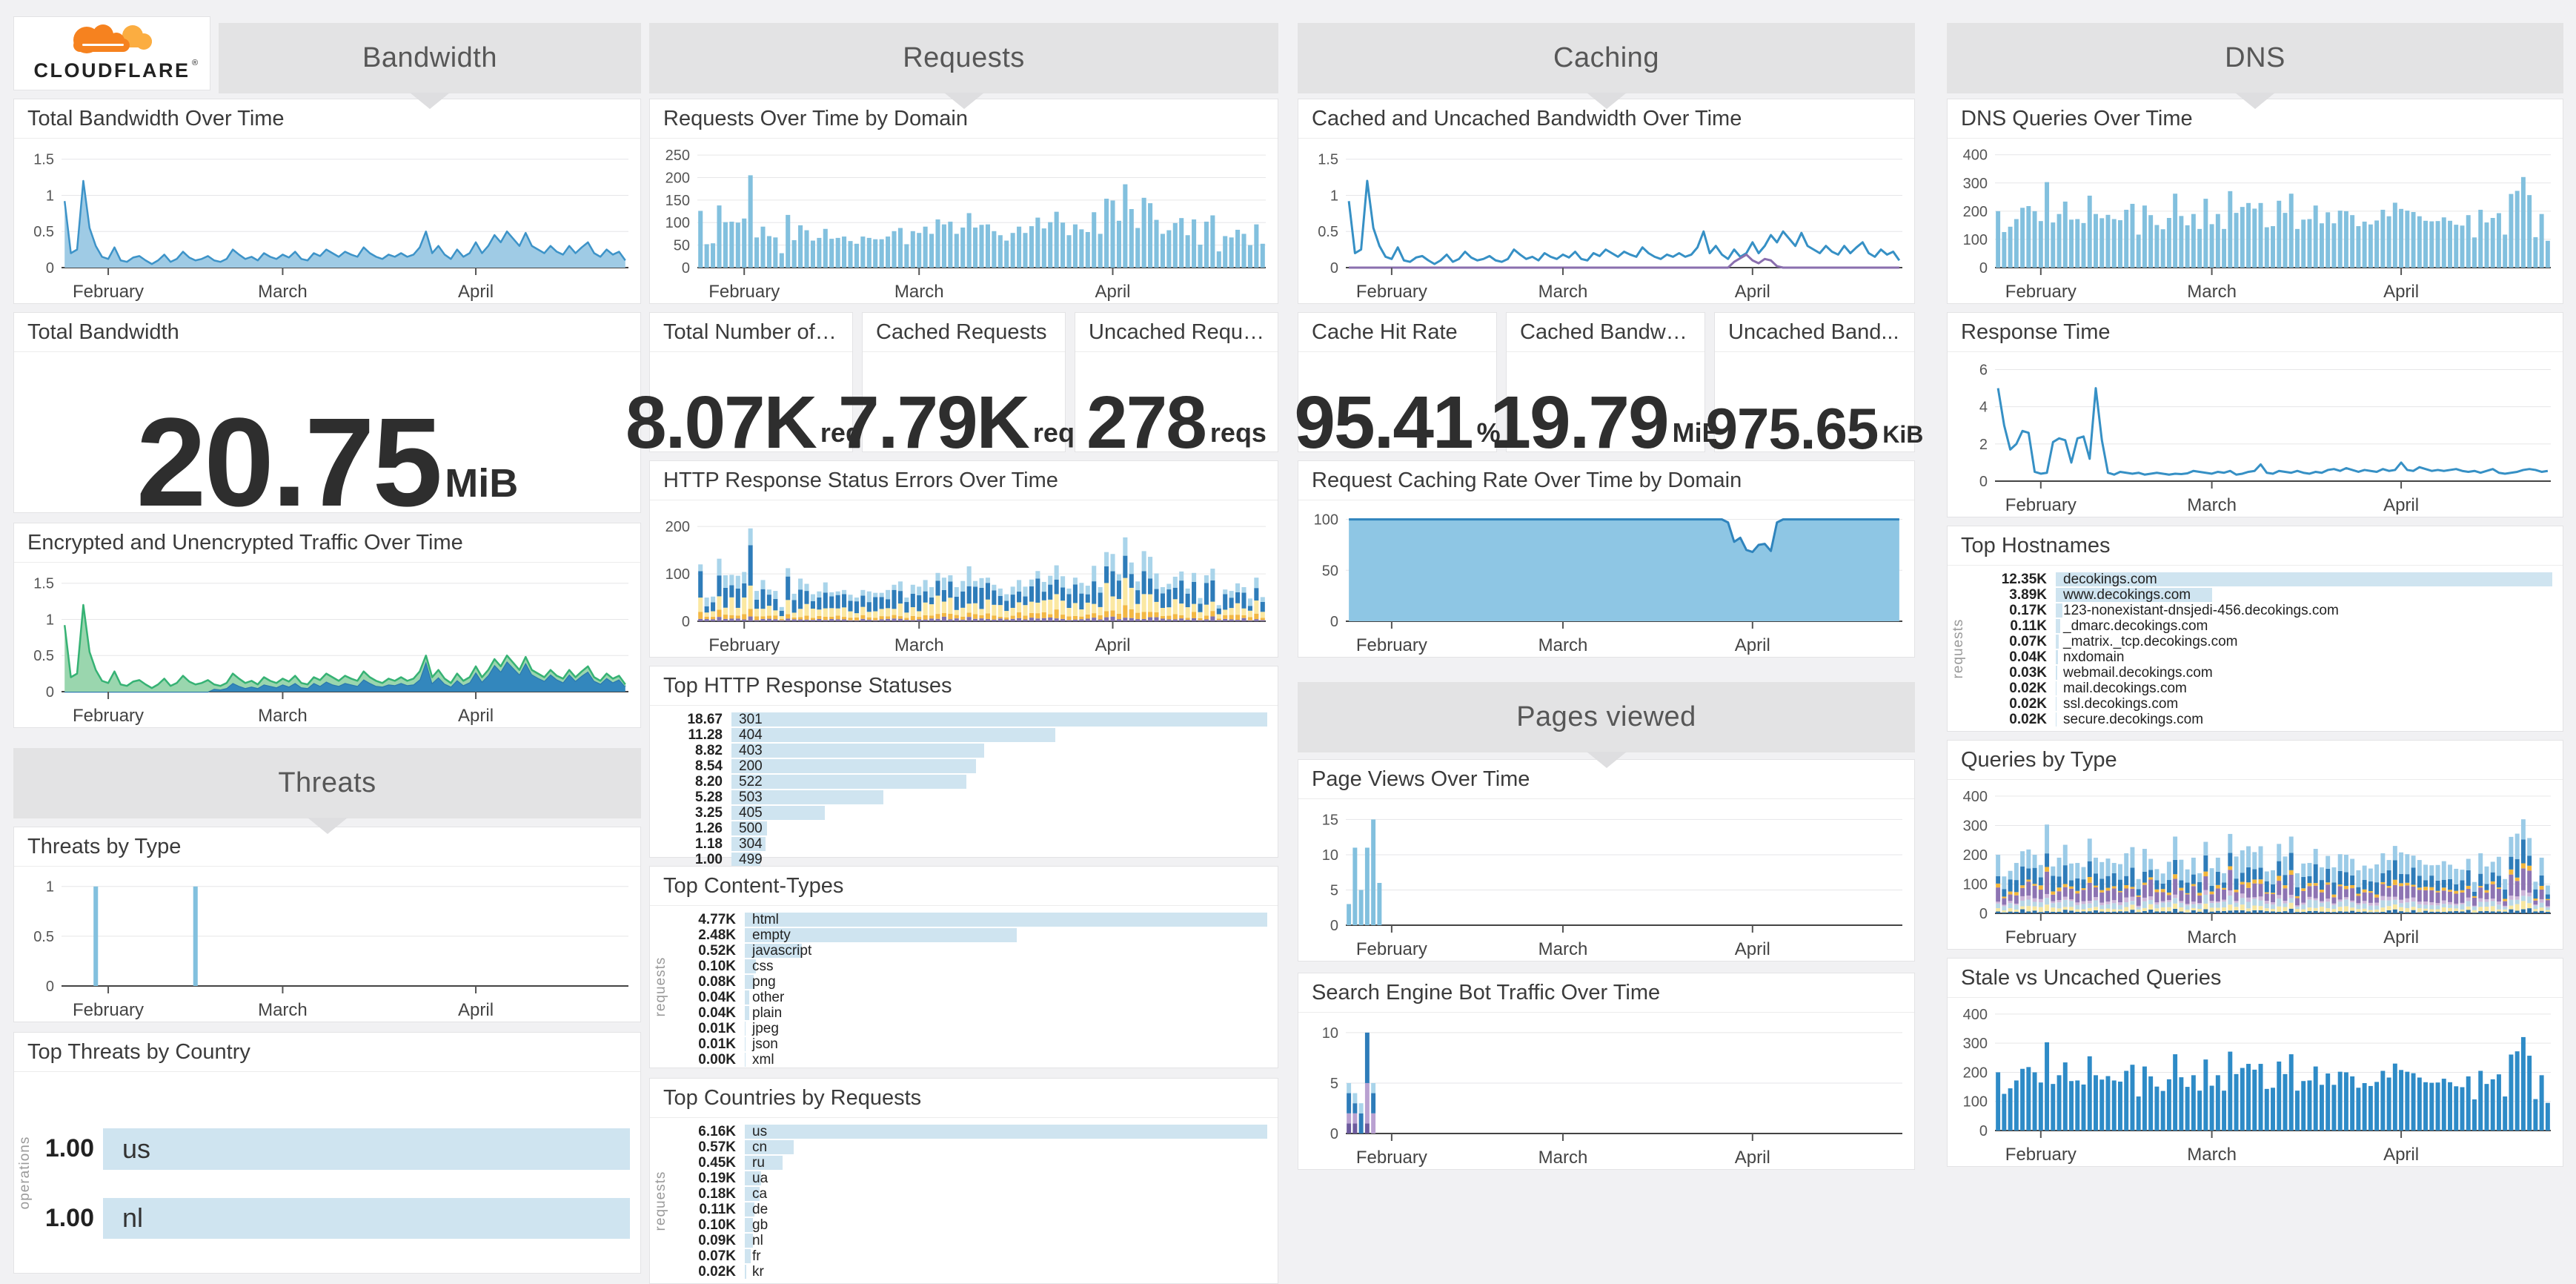  I want to click on row-value: 0.07K, so click(2028, 641).